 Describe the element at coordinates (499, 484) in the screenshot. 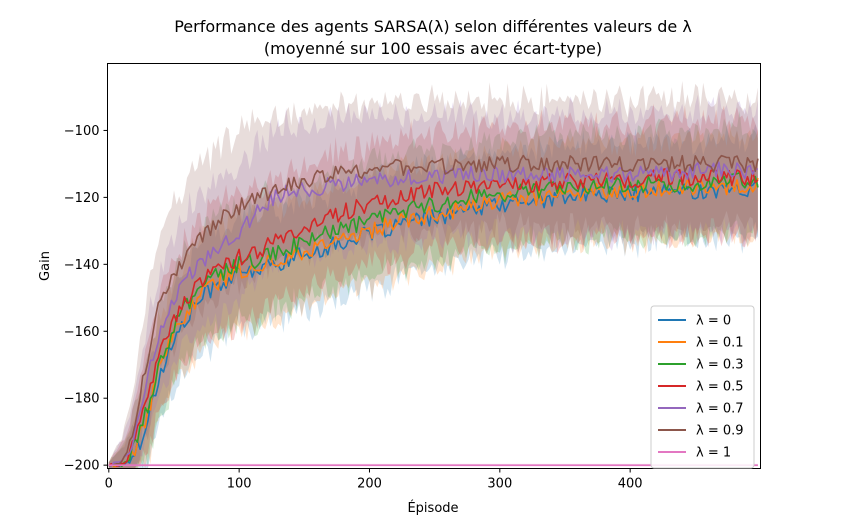

I see `x-tick-label: 300` at that location.